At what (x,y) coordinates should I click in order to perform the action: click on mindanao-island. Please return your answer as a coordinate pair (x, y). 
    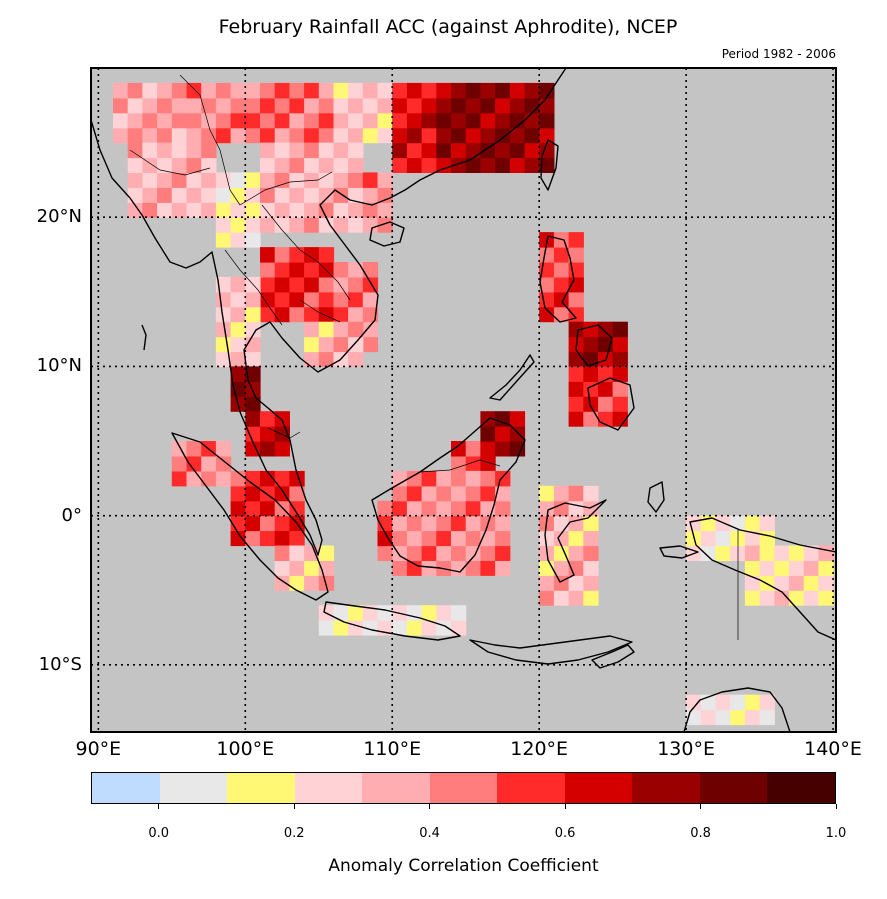
    Looking at the image, I should click on (611, 404).